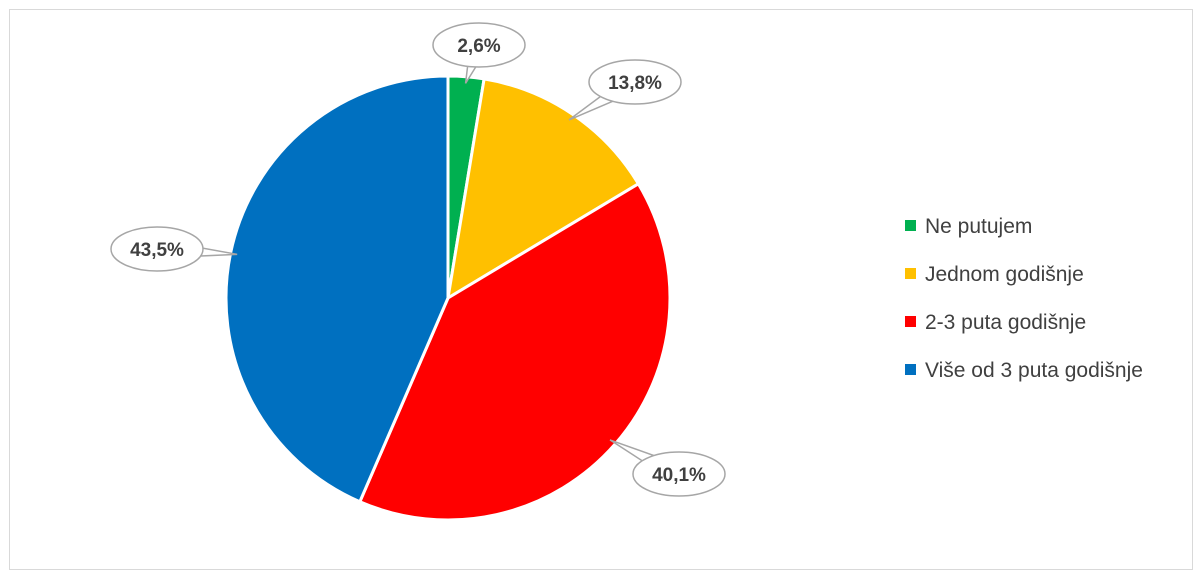 This screenshot has width=1202, height=579. What do you see at coordinates (1005, 322) in the screenshot?
I see `legend-label-3: 2-3 puta godišnje` at bounding box center [1005, 322].